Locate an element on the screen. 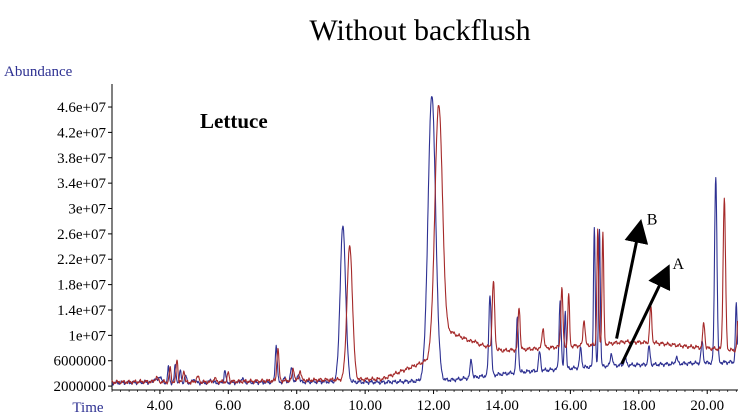 This screenshot has height=418, width=738. arrow-a is located at coordinates (645, 314).